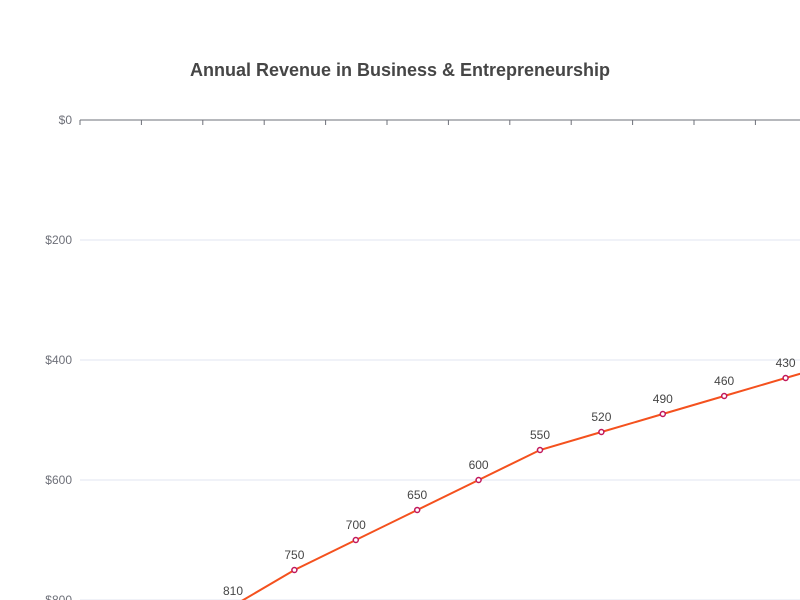 The height and width of the screenshot is (600, 800). What do you see at coordinates (58, 240) in the screenshot?
I see `y-tick-label: $200` at bounding box center [58, 240].